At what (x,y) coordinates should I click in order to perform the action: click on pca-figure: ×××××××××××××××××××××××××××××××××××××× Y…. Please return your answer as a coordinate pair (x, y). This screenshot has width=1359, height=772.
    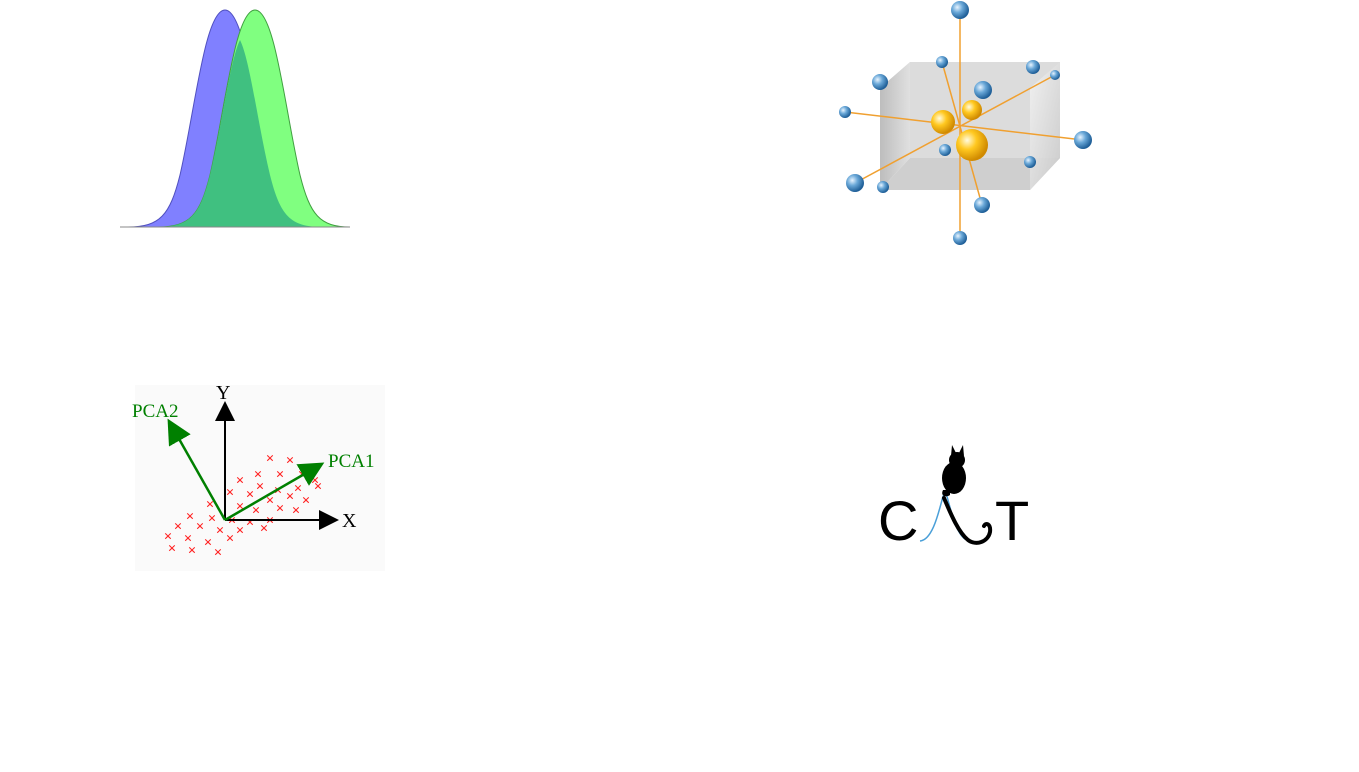
    Looking at the image, I should click on (260, 475).